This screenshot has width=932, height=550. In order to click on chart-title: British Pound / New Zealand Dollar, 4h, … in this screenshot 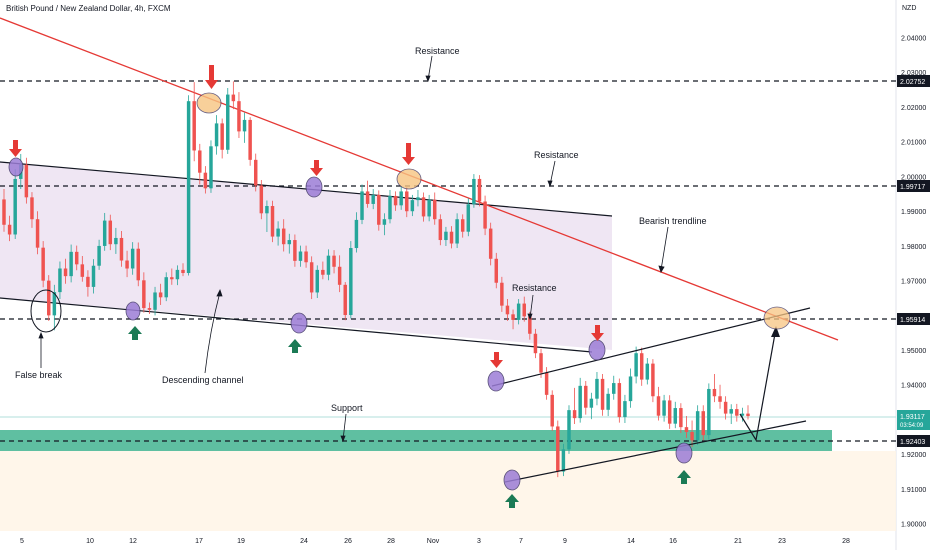, I will do `click(88, 8)`.